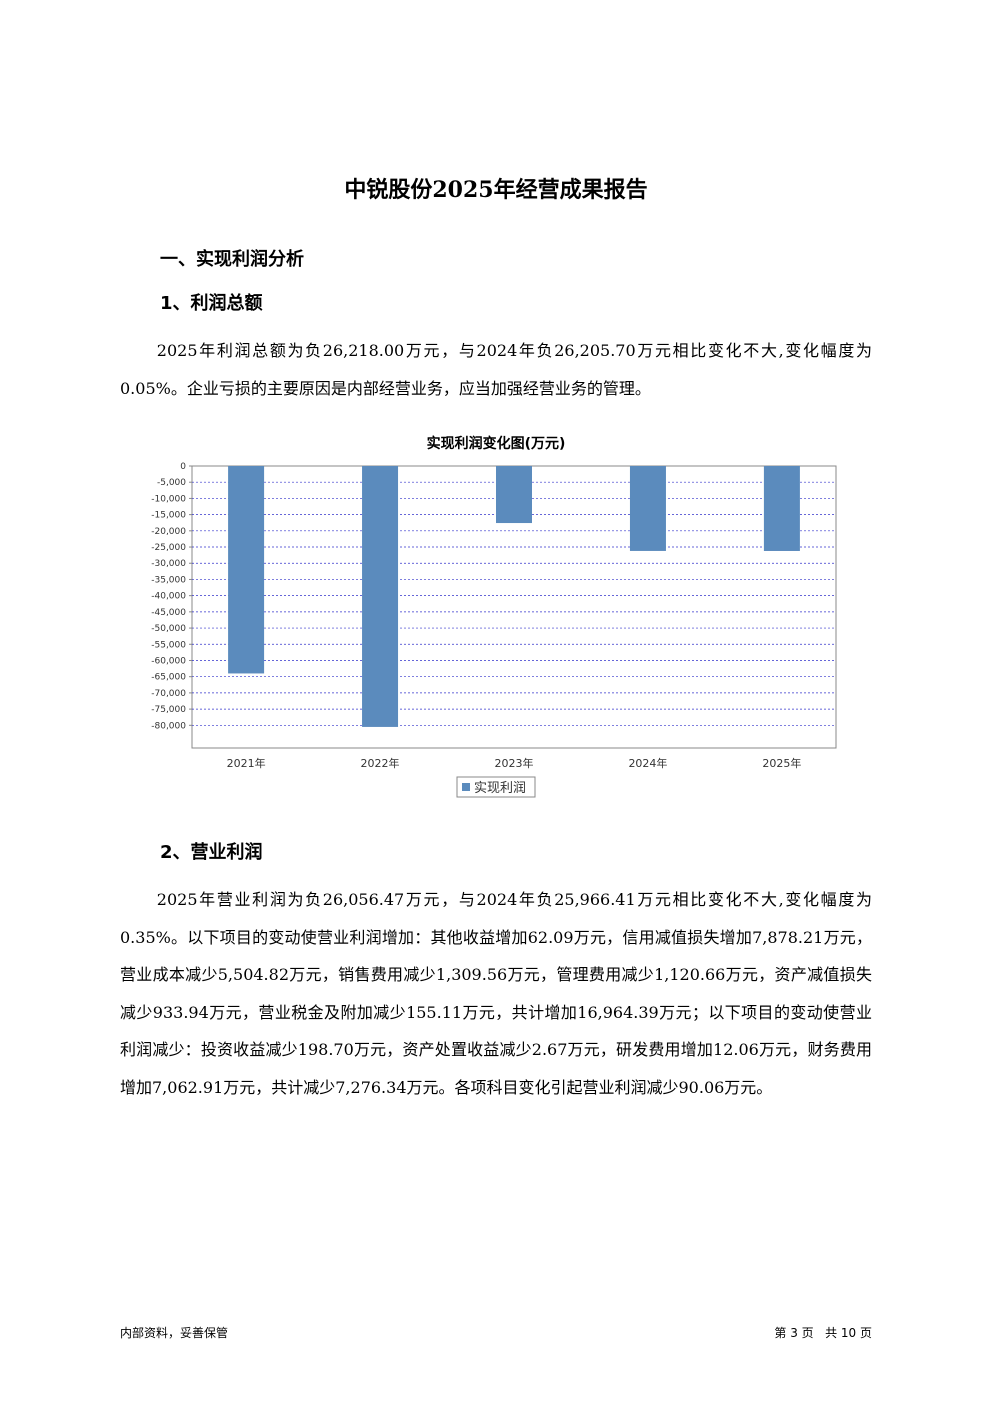  Describe the element at coordinates (496, 443) in the screenshot. I see `chart-title: 实现利润变化图(万元)` at that location.